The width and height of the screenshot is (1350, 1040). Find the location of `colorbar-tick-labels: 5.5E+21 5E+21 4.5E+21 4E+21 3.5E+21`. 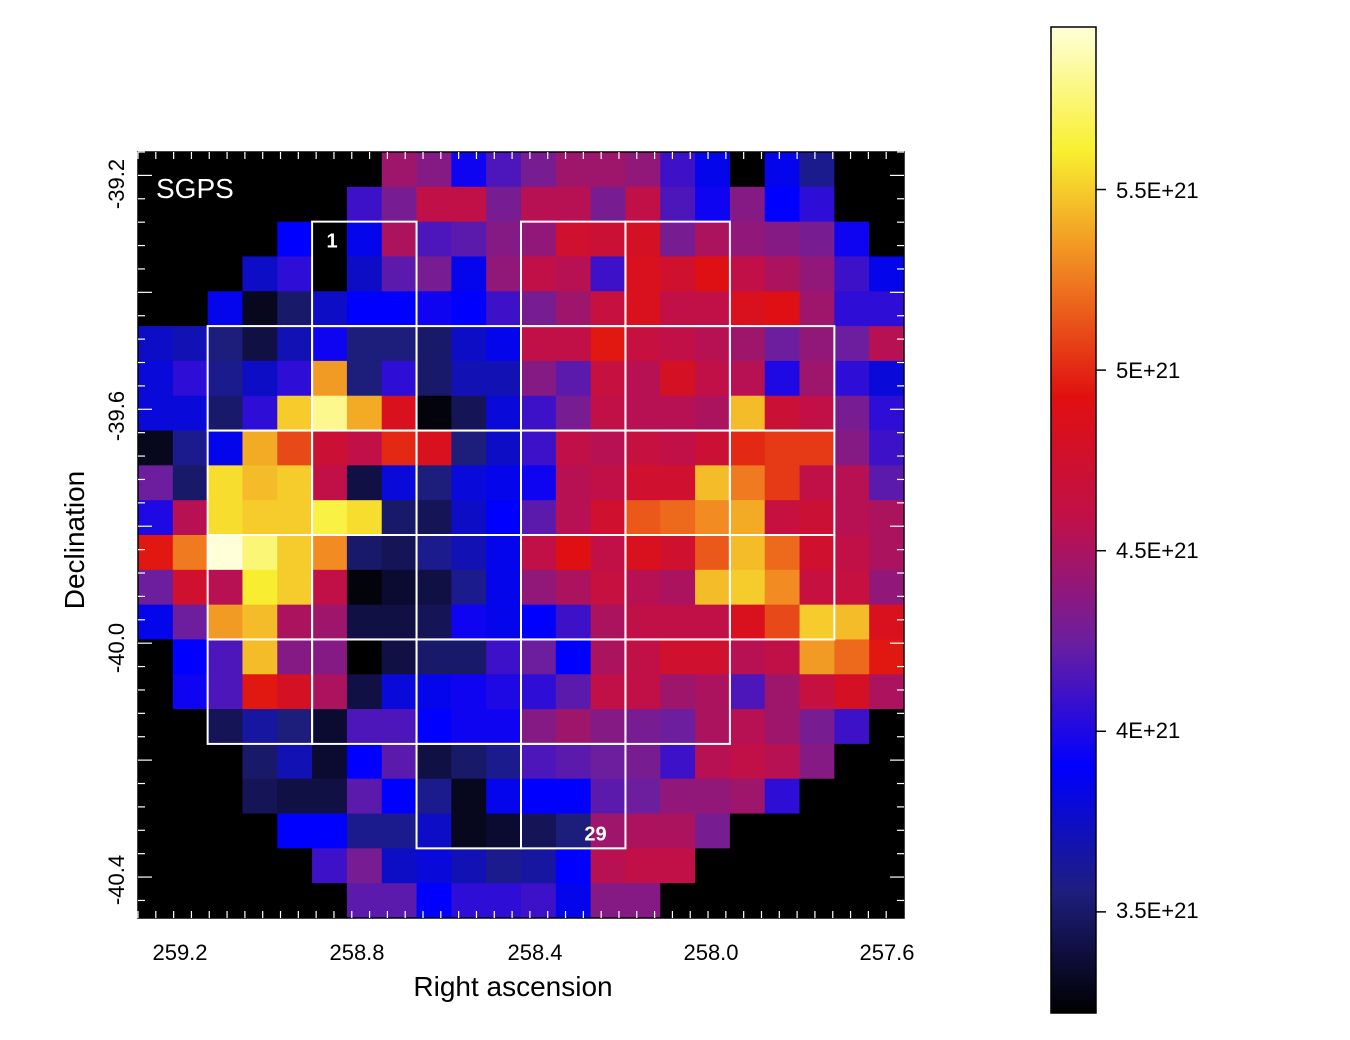

colorbar-tick-labels: 5.5E+21 5E+21 4.5E+21 4E+21 3.5E+21 is located at coordinates (1157, 550).